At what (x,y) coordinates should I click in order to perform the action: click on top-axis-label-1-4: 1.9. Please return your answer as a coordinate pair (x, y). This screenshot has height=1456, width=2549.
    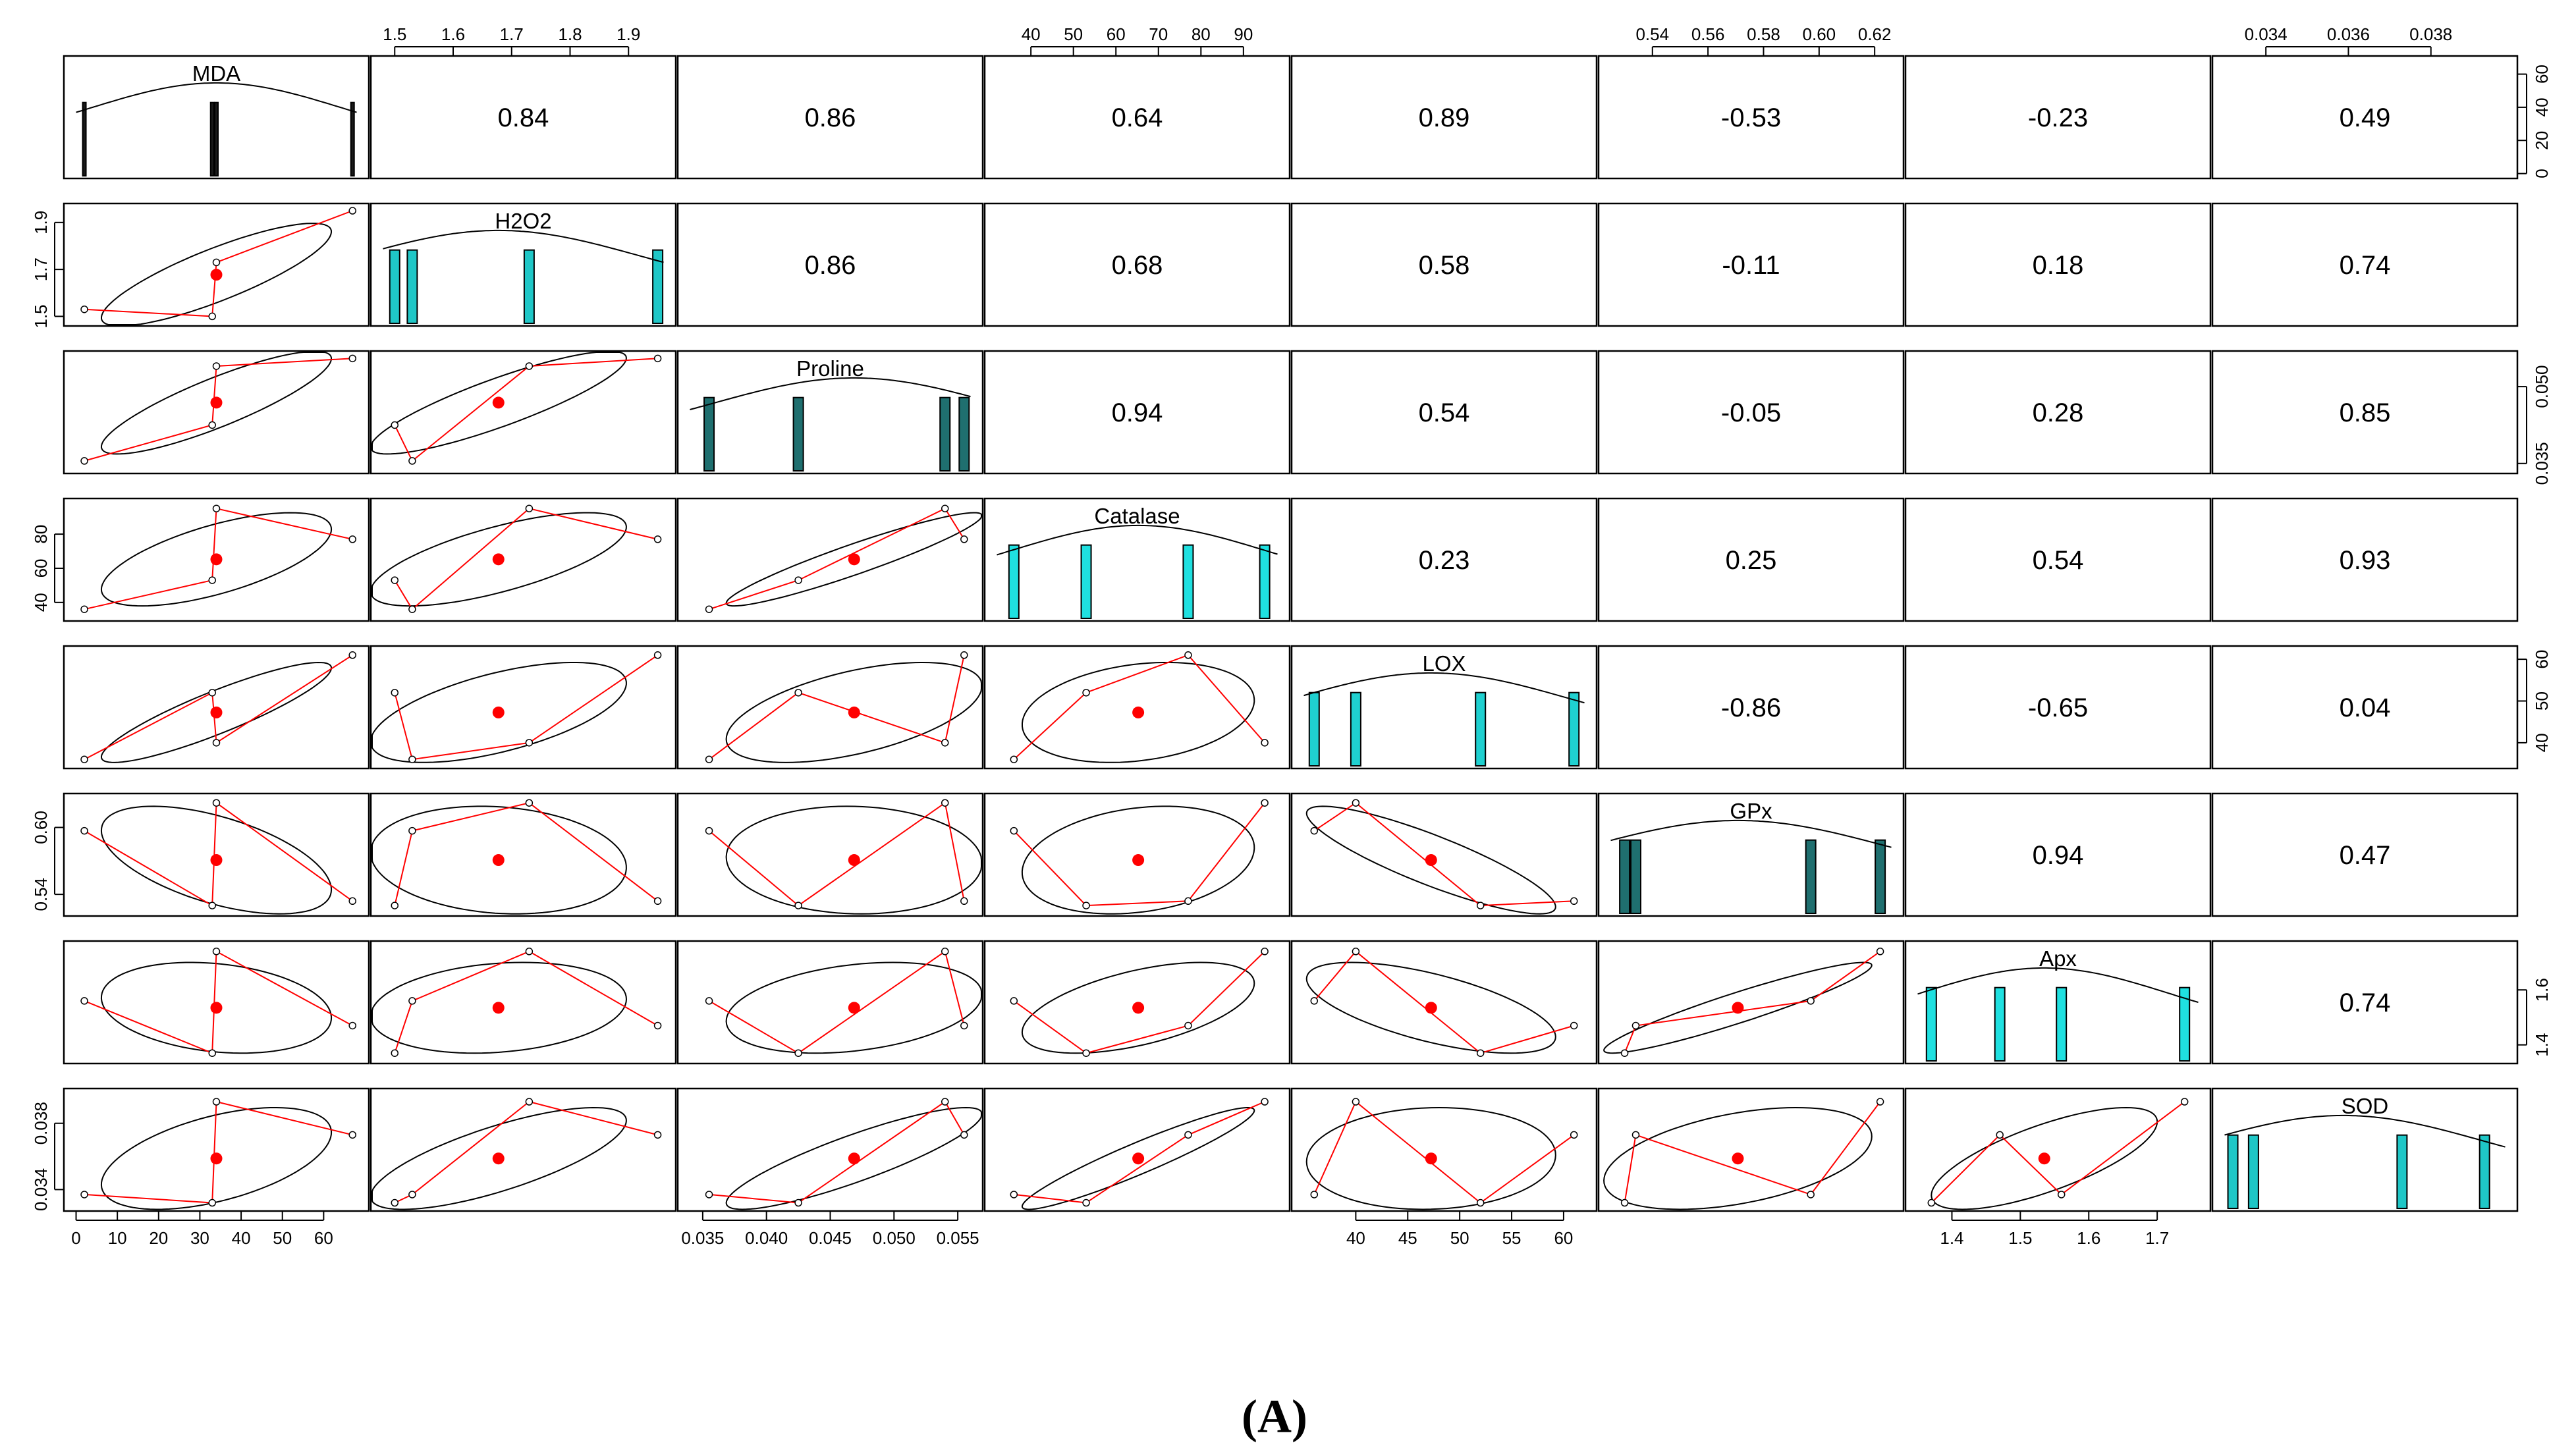
    Looking at the image, I should click on (628, 34).